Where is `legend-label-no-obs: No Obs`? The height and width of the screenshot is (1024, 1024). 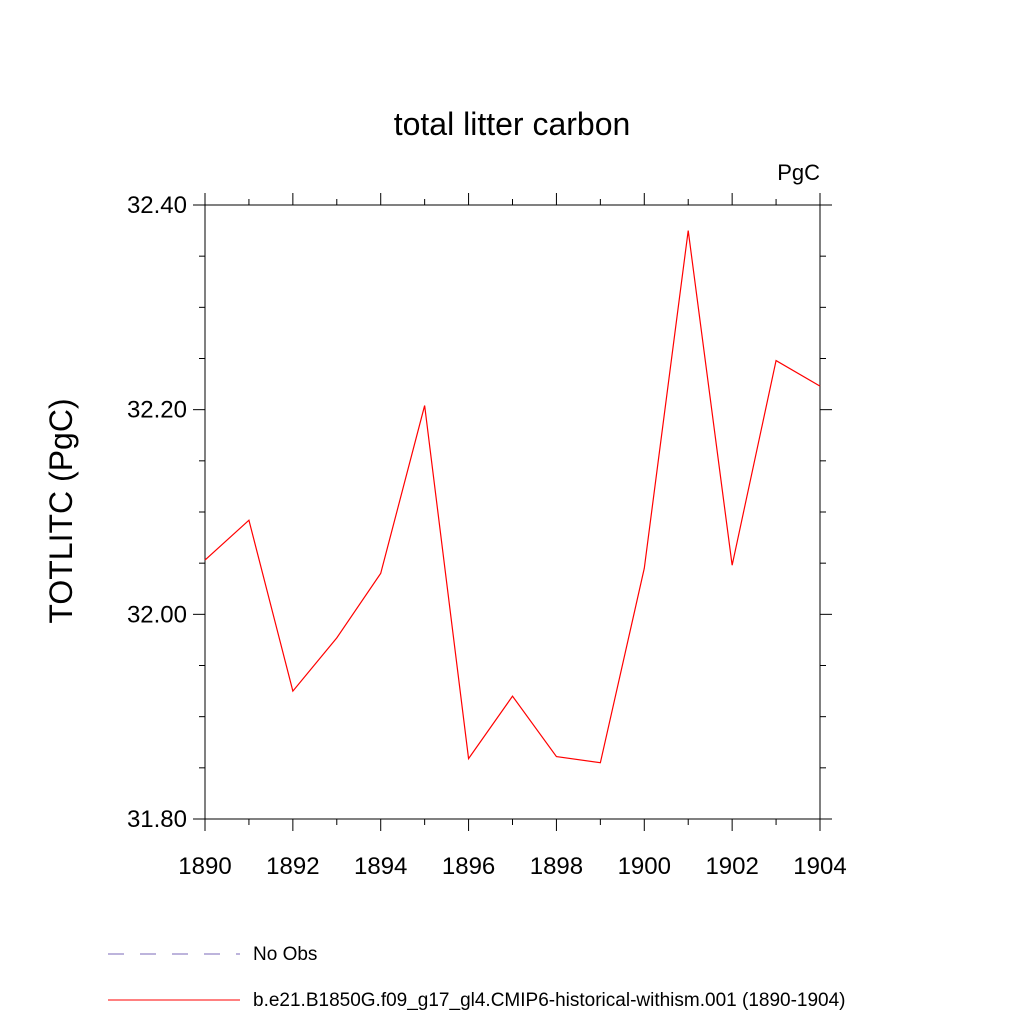
legend-label-no-obs: No Obs is located at coordinates (285, 954).